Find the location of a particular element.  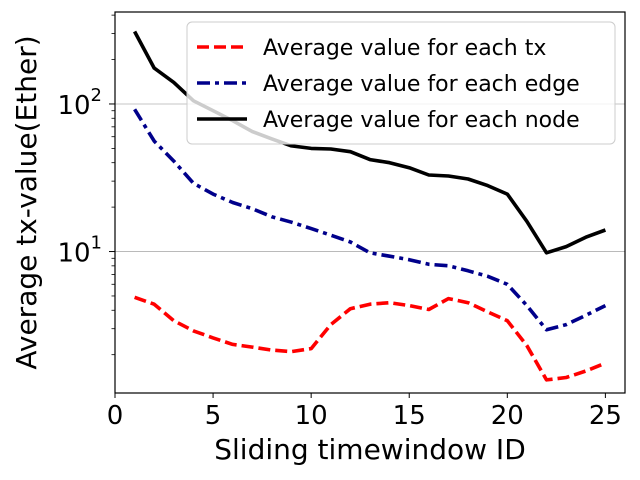

x-tick-label: 20 is located at coordinates (507, 416).